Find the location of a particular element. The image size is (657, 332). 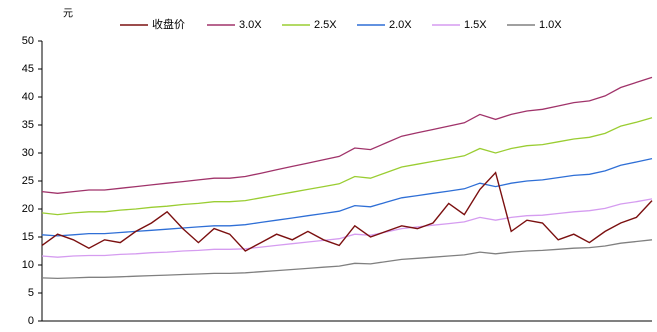

legend-label: 3.0X is located at coordinates (250, 25).